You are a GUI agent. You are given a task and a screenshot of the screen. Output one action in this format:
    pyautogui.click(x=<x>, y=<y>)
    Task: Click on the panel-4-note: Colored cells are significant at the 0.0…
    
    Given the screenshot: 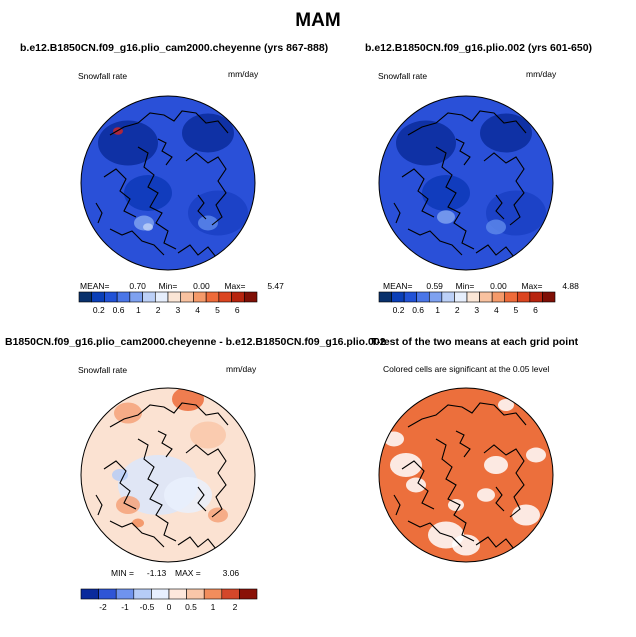 What is the action you would take?
    pyautogui.click(x=466, y=369)
    